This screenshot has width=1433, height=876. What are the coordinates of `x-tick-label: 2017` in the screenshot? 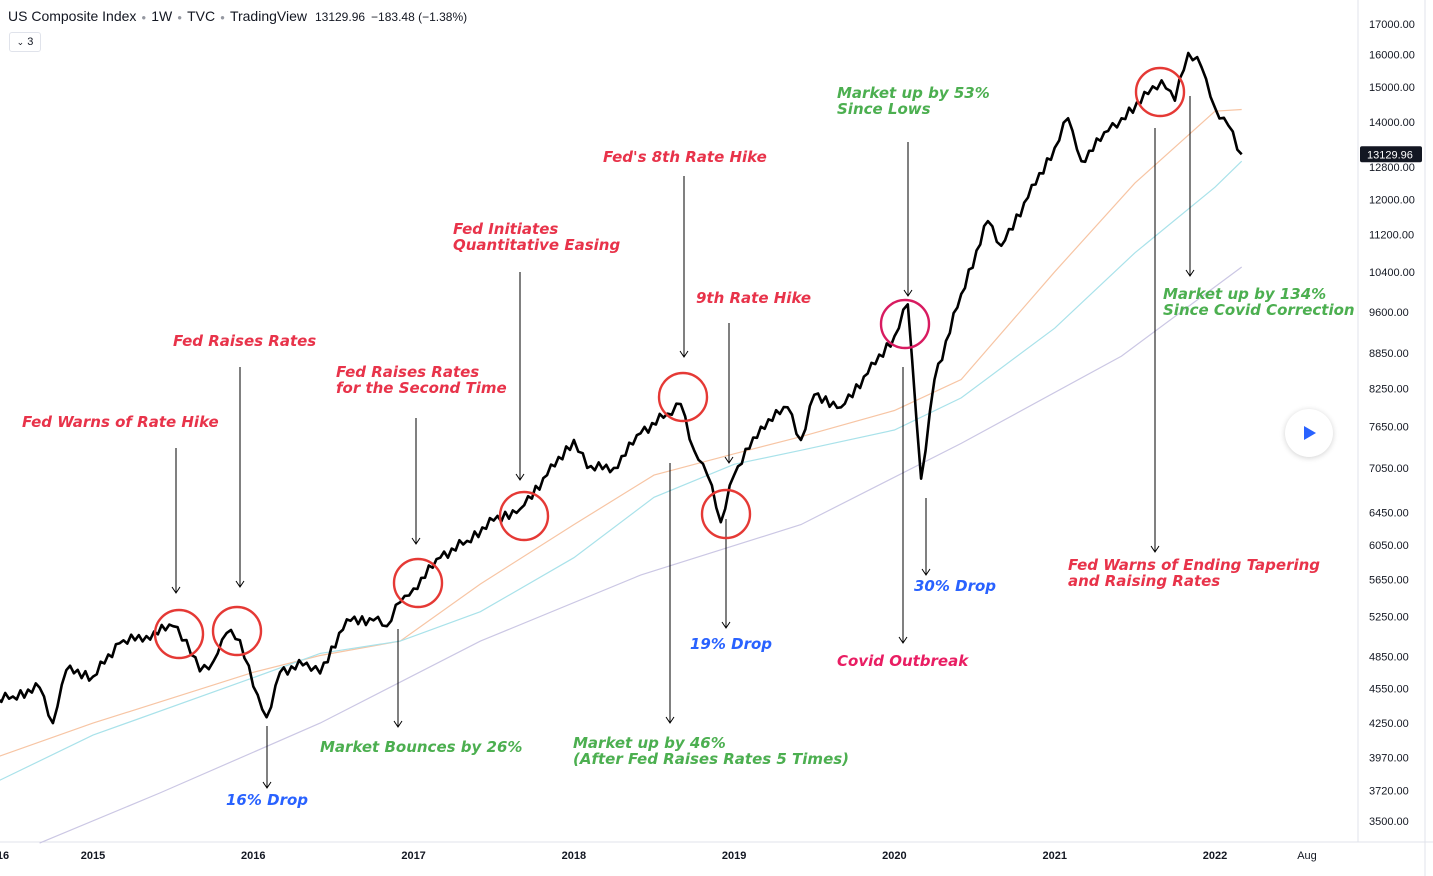 It's located at (413, 856).